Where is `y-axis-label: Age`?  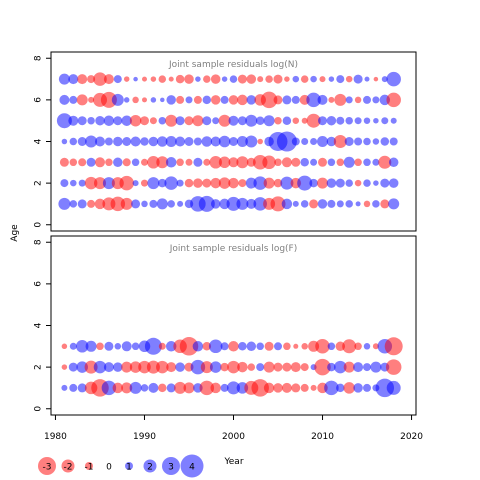
y-axis-label: Age is located at coordinates (15, 233).